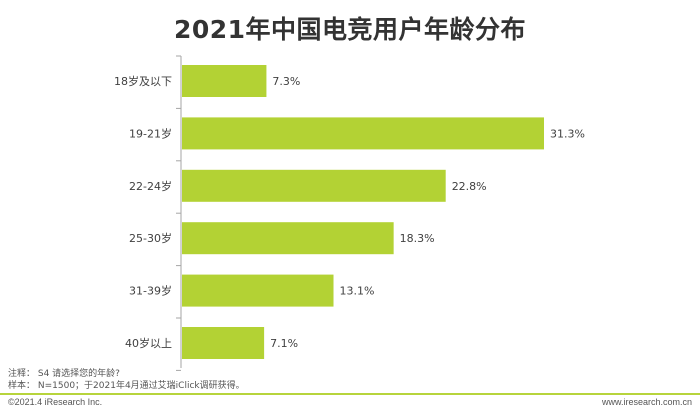 The image size is (700, 414). I want to click on copyright-text: ©2021.4 iResearch Inc., so click(55, 402).